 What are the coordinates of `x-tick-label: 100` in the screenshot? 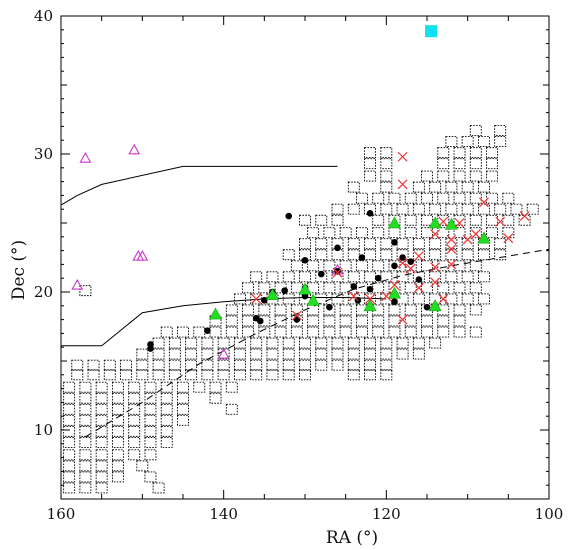 It's located at (549, 514).